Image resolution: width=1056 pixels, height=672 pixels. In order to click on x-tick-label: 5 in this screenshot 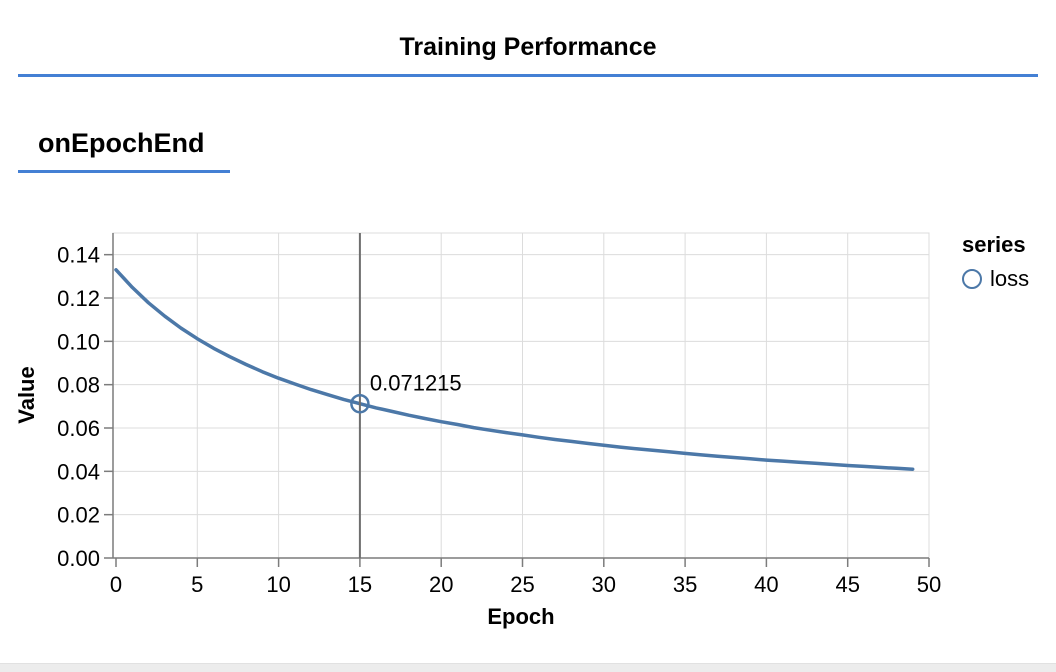, I will do `click(197, 584)`.